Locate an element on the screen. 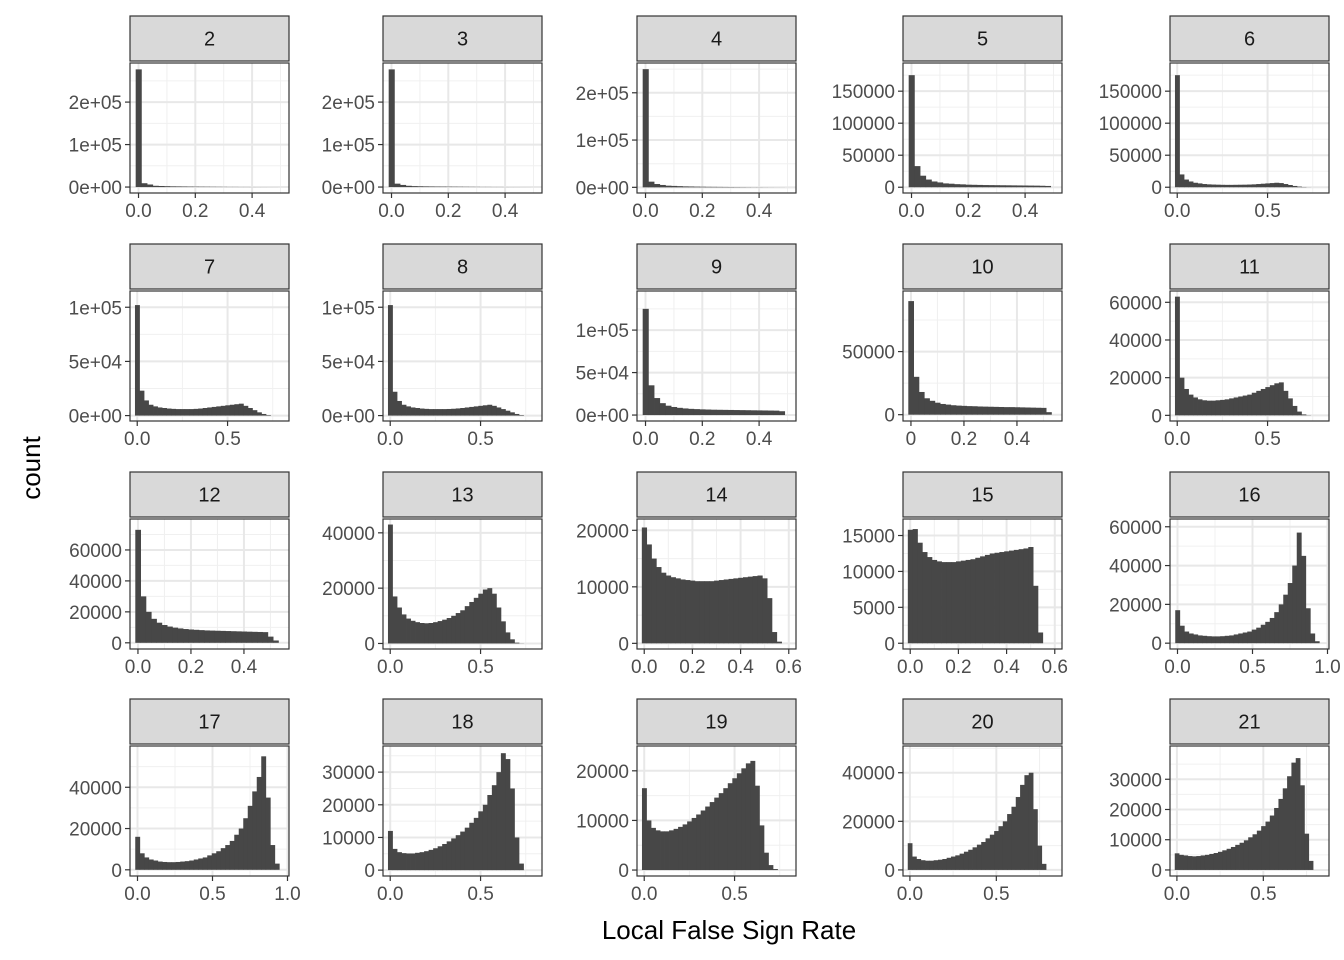 The width and height of the screenshot is (1344, 960). facet-panel-19: 19 0.0 0.5 0 10000 20000 is located at coordinates (686, 801).